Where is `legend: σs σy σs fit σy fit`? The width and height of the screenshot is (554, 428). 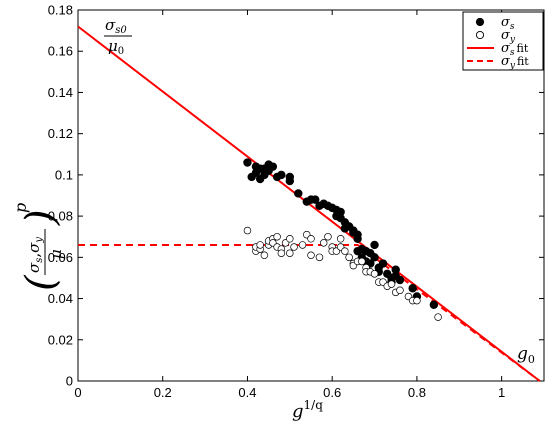
legend: σs σy σs fit σy fit is located at coordinates (503, 41).